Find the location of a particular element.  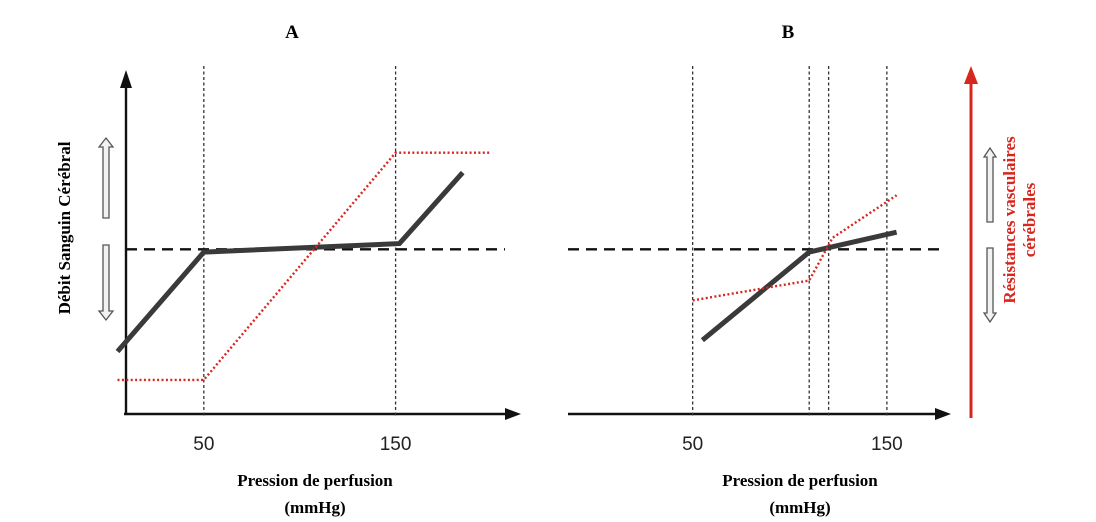

panel-a-series-flow is located at coordinates (290, 262).